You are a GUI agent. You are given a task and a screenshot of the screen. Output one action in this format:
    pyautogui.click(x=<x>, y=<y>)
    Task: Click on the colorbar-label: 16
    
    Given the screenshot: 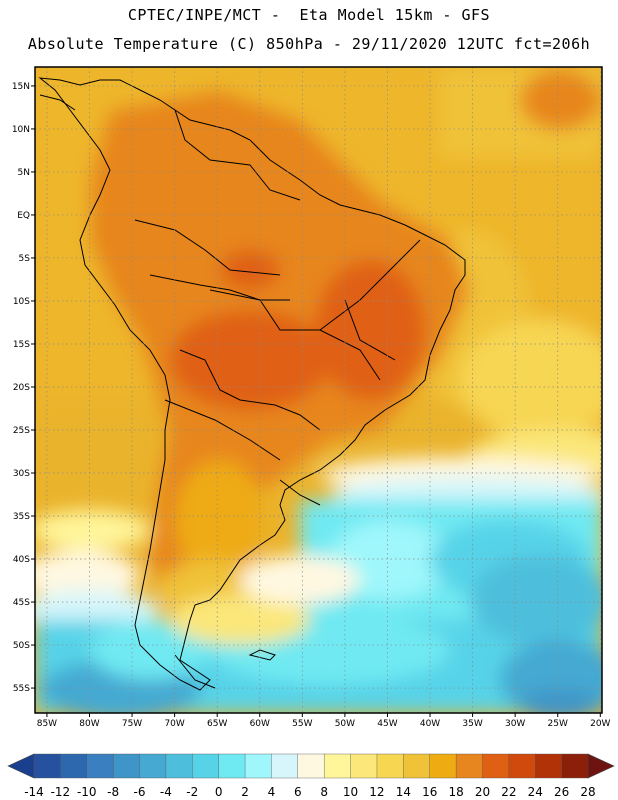 What is the action you would take?
    pyautogui.click(x=429, y=792)
    